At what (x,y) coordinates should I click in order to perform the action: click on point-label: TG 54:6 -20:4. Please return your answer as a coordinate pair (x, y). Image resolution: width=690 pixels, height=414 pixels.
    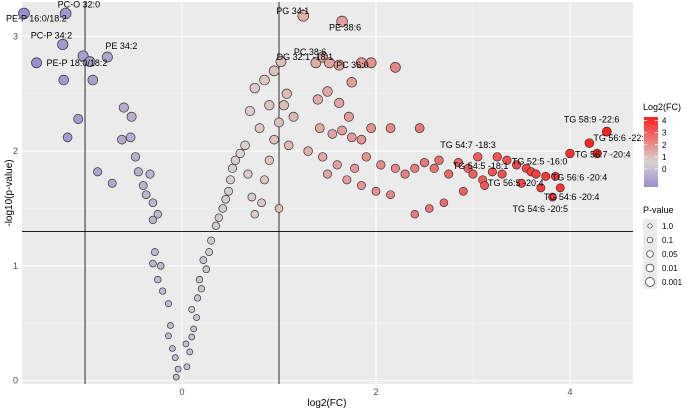
    Looking at the image, I should click on (572, 197).